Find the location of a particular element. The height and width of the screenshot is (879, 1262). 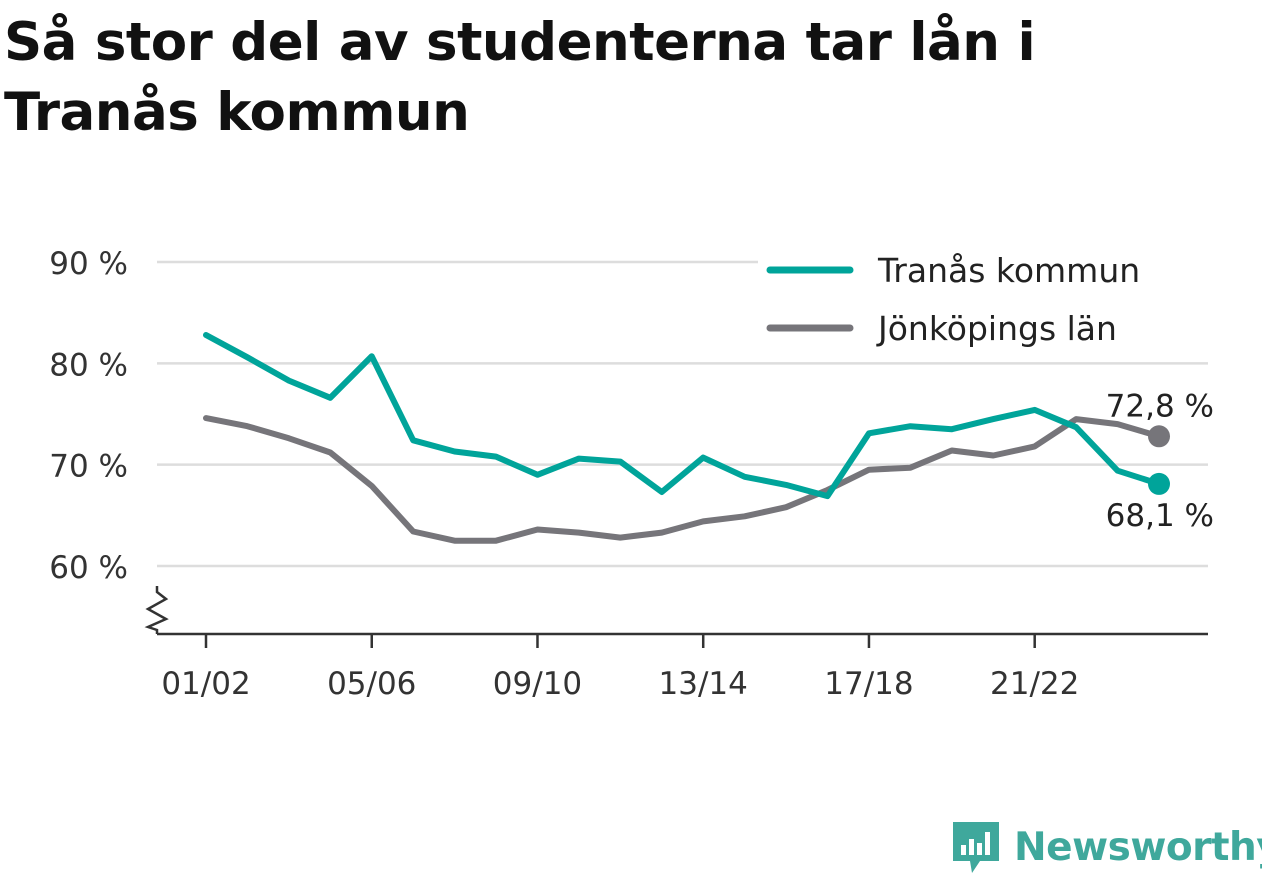

series-line-tranas-kommun is located at coordinates (682, 416).